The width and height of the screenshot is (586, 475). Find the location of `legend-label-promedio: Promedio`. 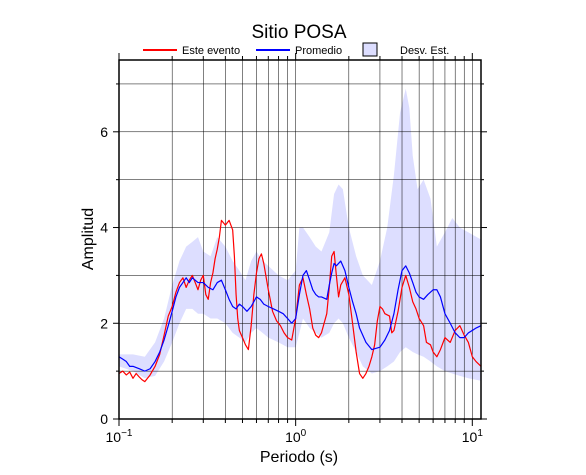

legend-label-promedio: Promedio is located at coordinates (318, 51).